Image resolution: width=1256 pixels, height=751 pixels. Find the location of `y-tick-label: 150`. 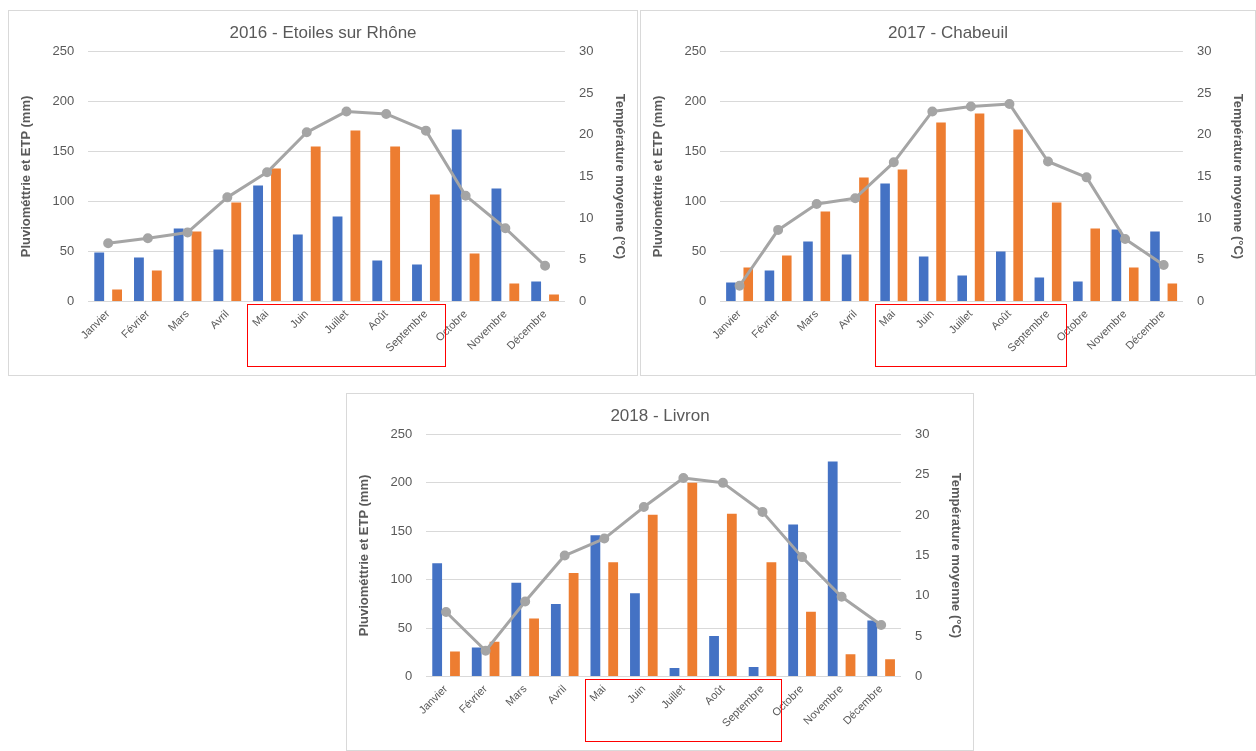

y-tick-label: 150 is located at coordinates (401, 530).